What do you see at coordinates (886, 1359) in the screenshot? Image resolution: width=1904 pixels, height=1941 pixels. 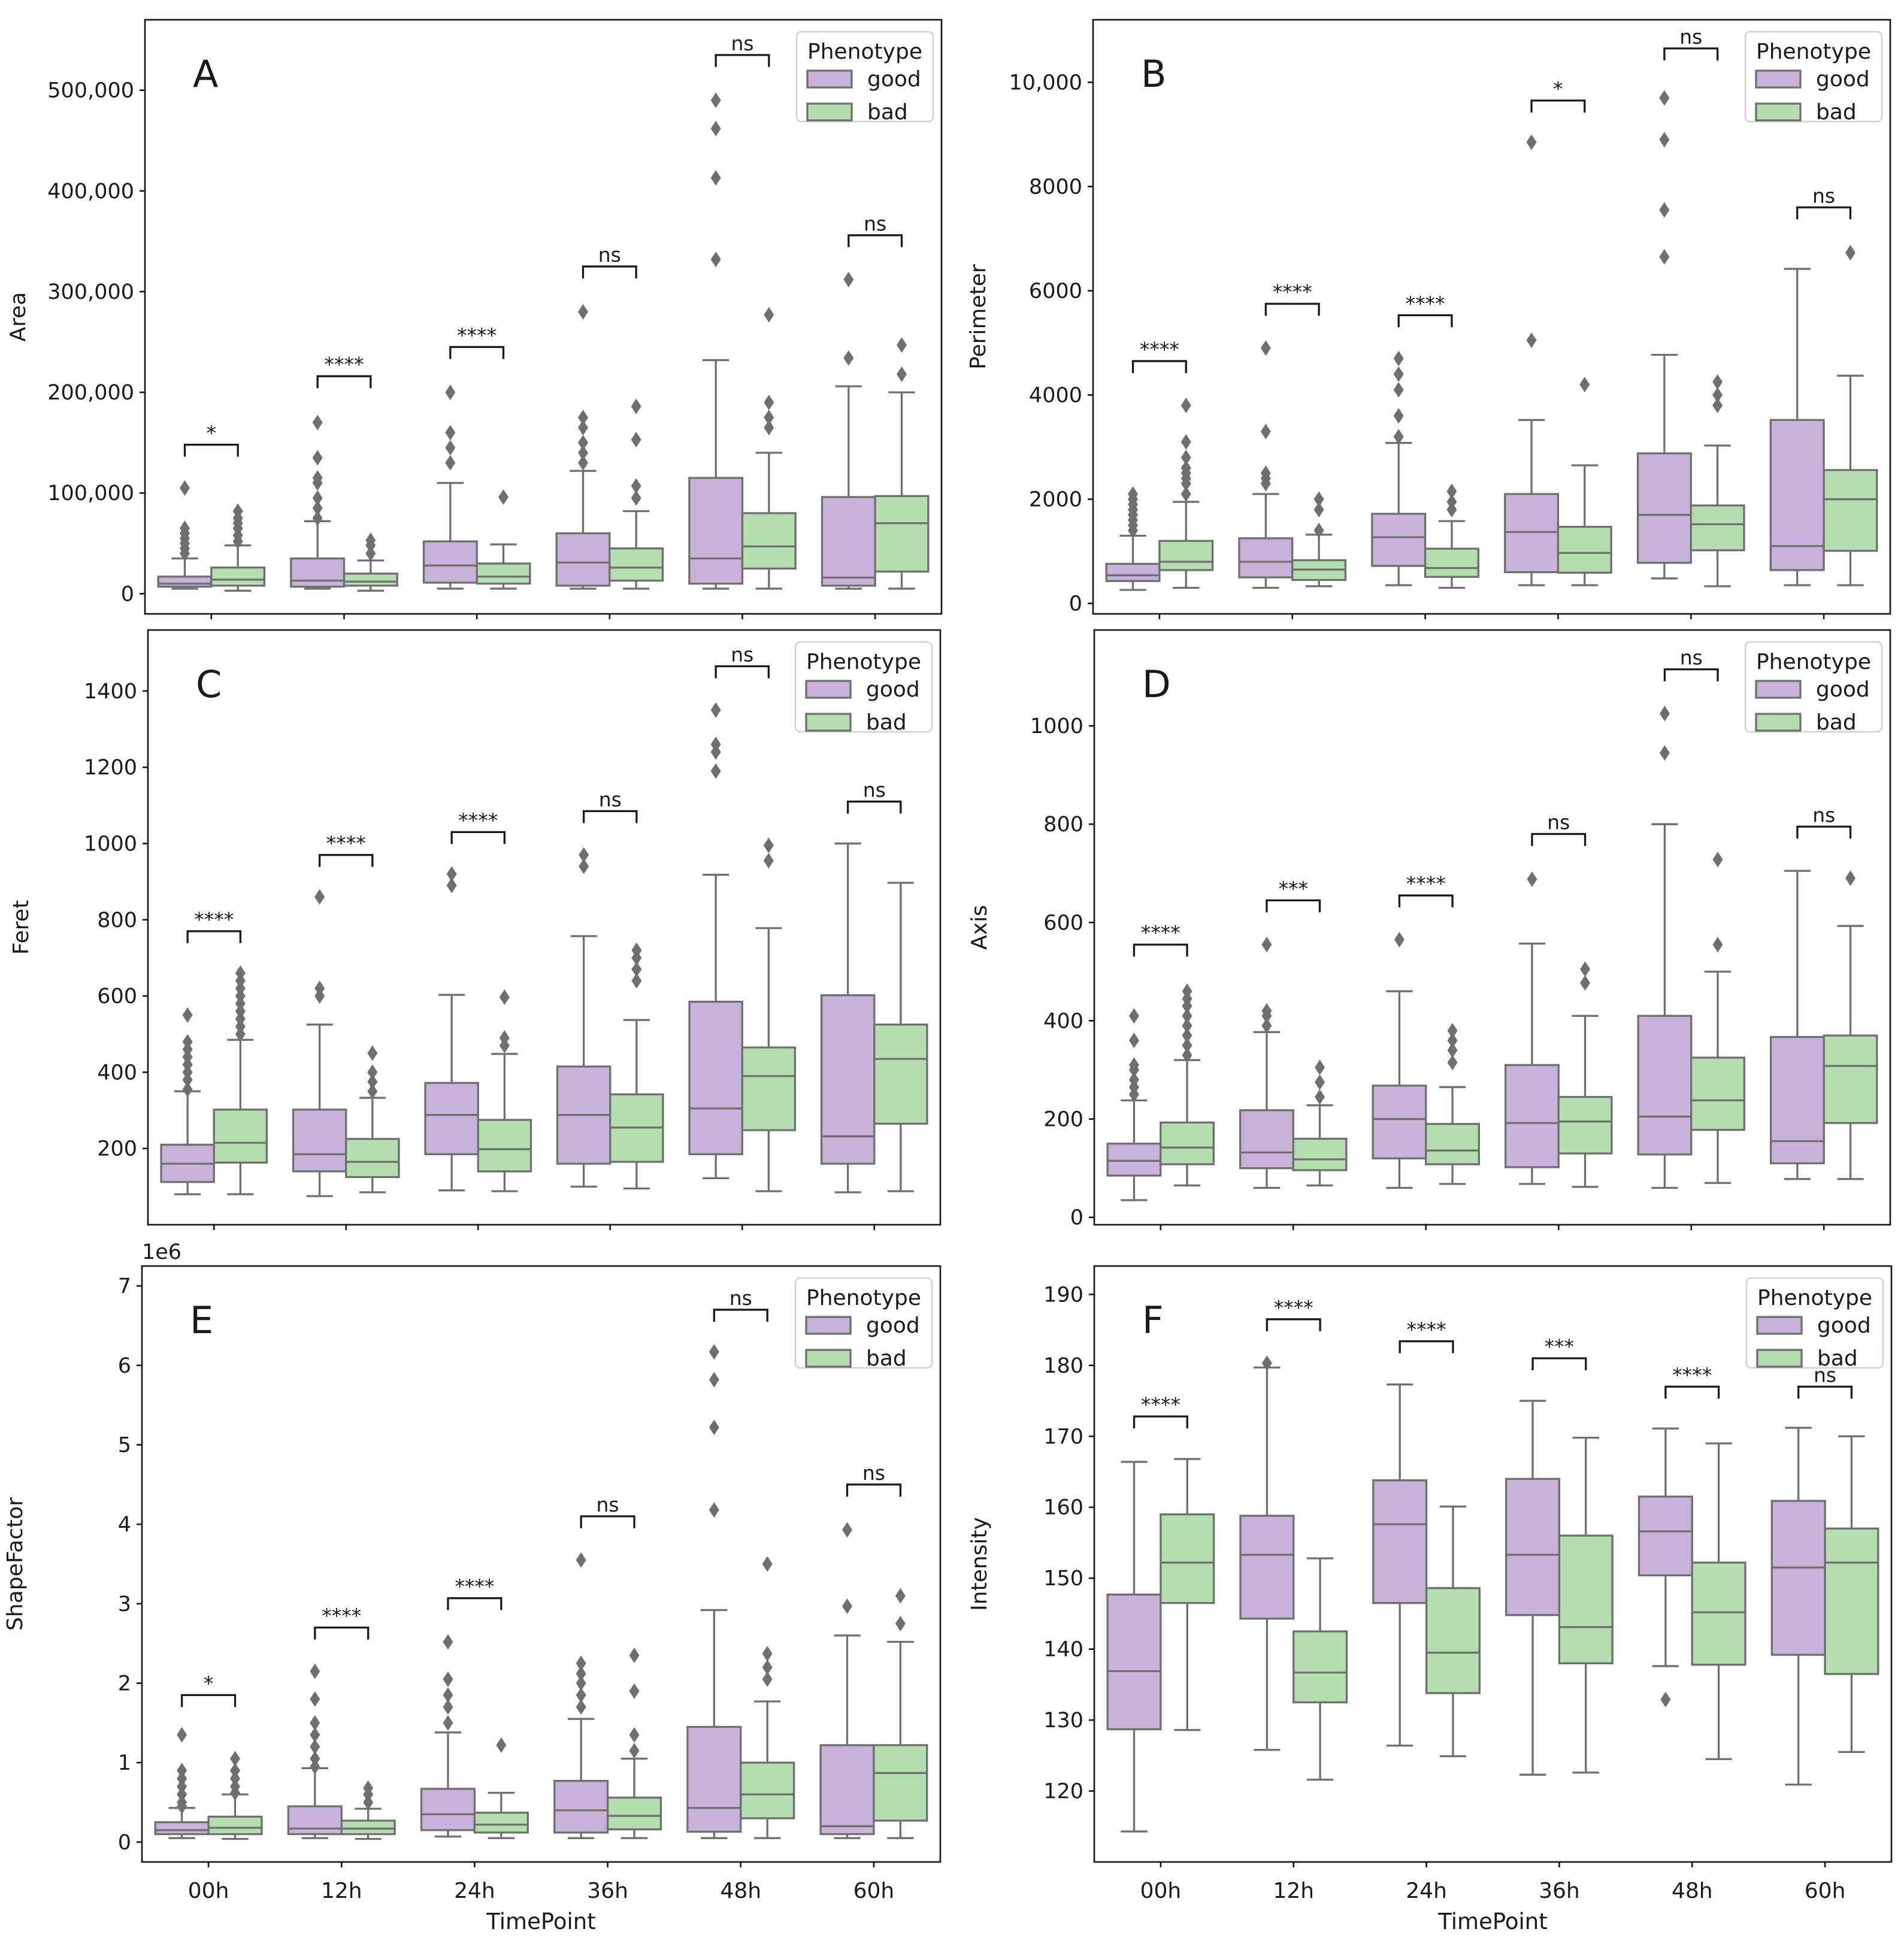 I see `legend-label-bad: bad` at bounding box center [886, 1359].